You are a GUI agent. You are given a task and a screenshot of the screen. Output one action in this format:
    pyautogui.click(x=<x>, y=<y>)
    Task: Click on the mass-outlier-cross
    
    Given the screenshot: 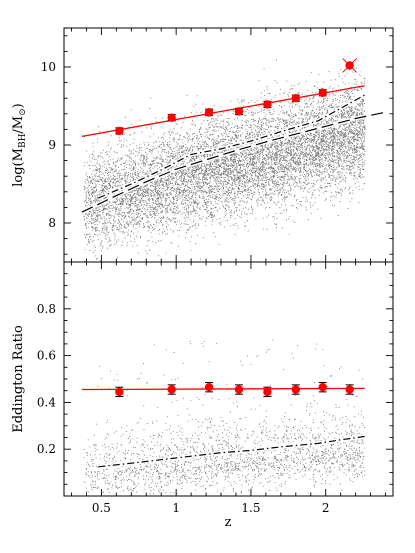 What is the action you would take?
    pyautogui.click(x=349, y=65)
    